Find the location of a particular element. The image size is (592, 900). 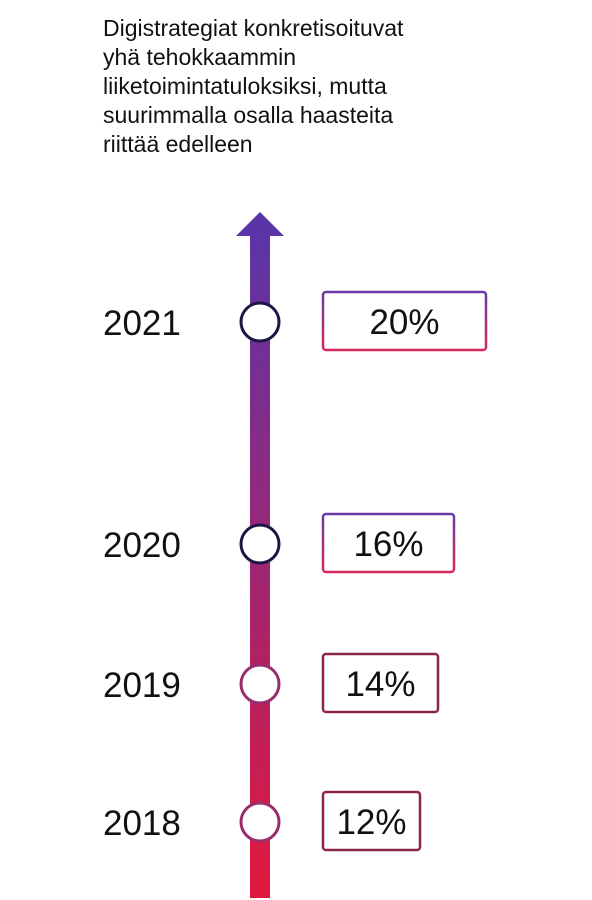

year-label: 2018 is located at coordinates (142, 823).